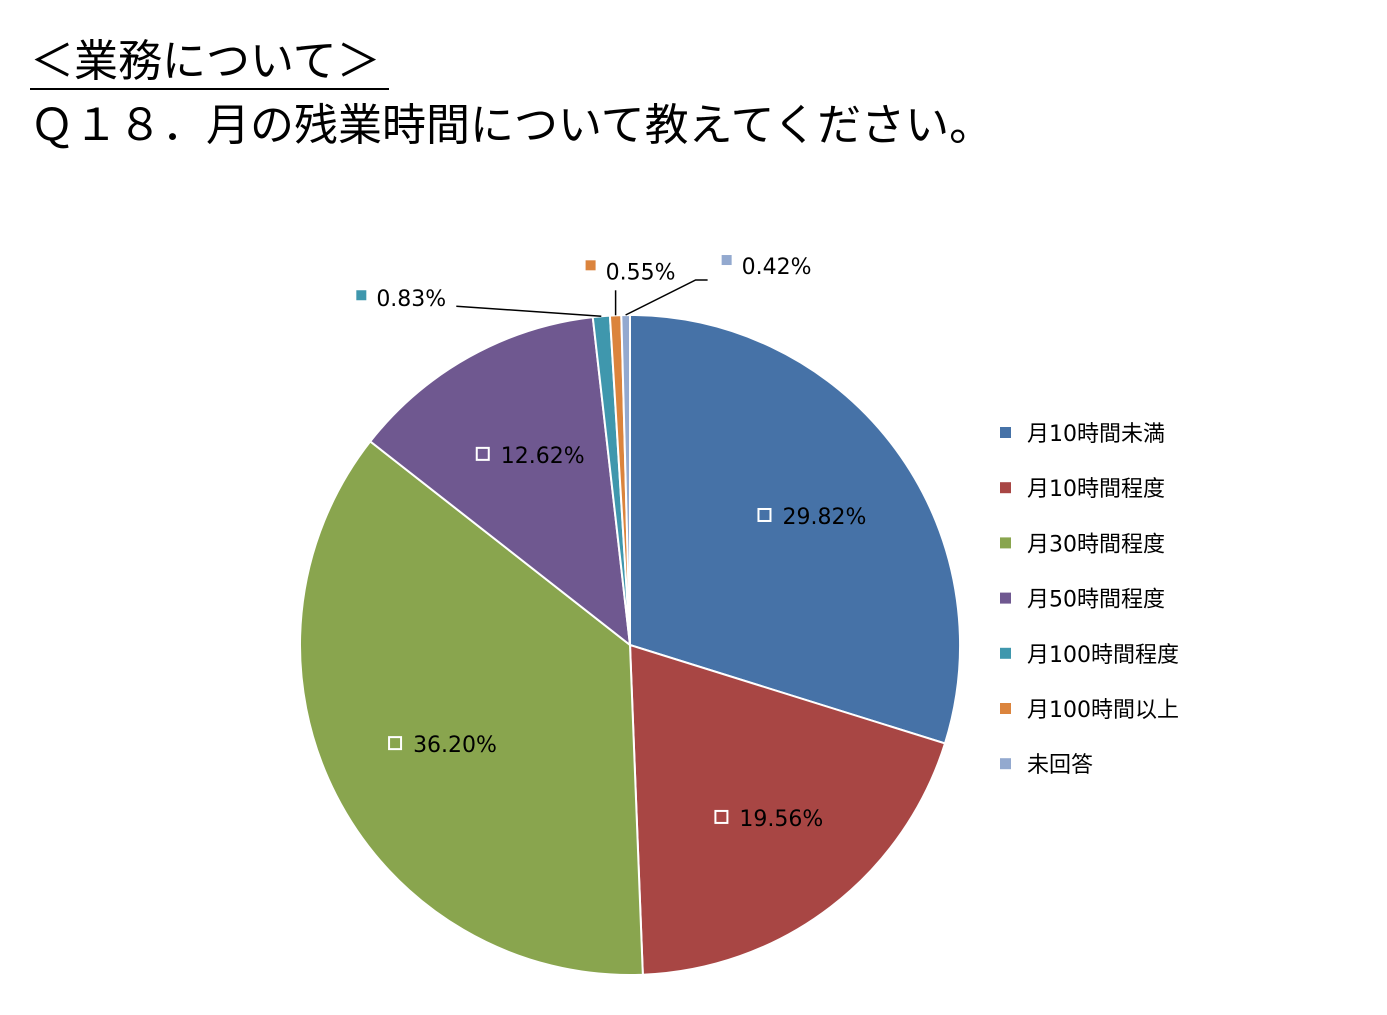 The width and height of the screenshot is (1387, 1015). Describe the element at coordinates (1096, 600) in the screenshot. I see `legend-label-4: 月50時間程度` at that location.